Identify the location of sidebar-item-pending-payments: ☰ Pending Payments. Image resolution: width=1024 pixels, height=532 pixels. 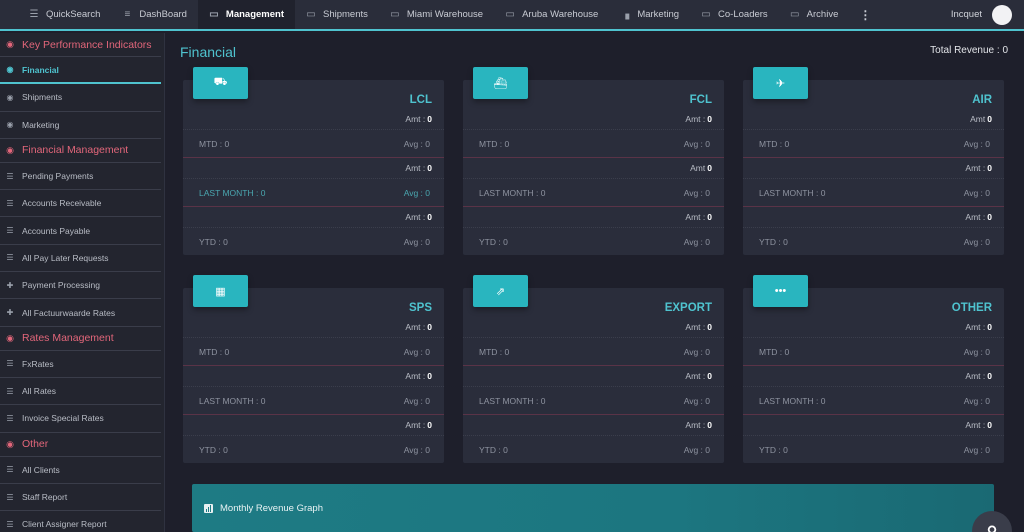
(80, 177).